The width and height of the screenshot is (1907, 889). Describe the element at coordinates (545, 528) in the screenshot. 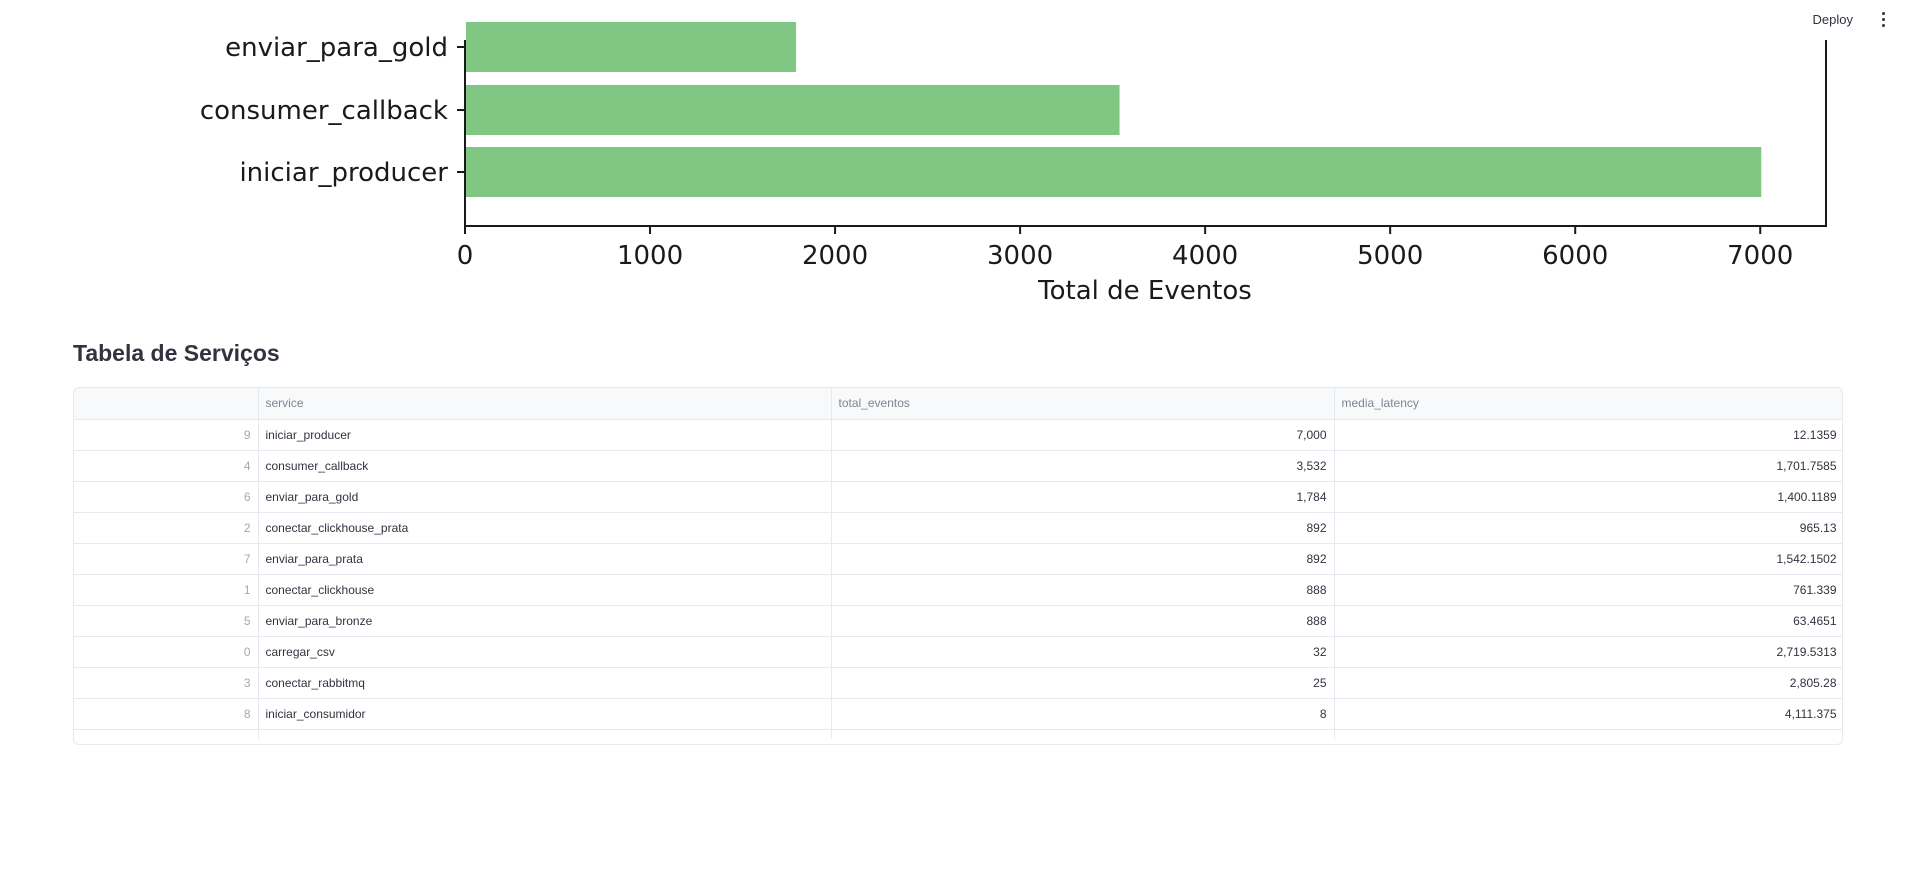

I see `service-cell: conectar_clickhouse_prata` at that location.